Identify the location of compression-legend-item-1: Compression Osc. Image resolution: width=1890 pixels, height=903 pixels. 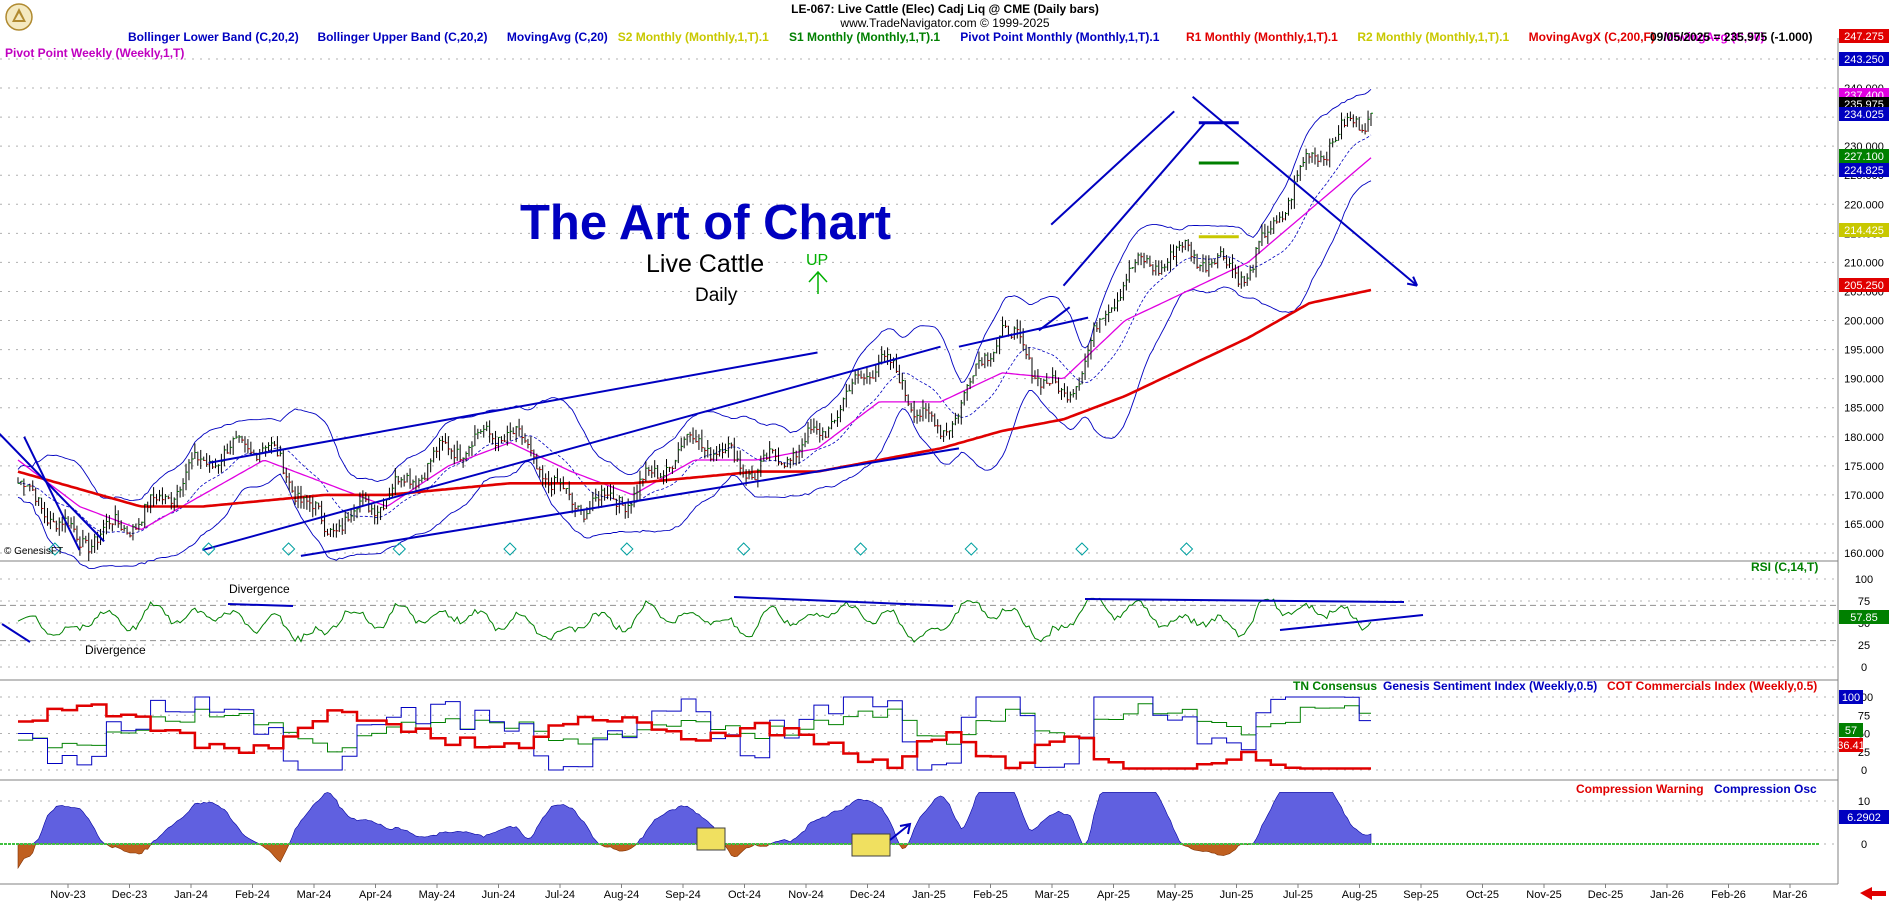
(1765, 789).